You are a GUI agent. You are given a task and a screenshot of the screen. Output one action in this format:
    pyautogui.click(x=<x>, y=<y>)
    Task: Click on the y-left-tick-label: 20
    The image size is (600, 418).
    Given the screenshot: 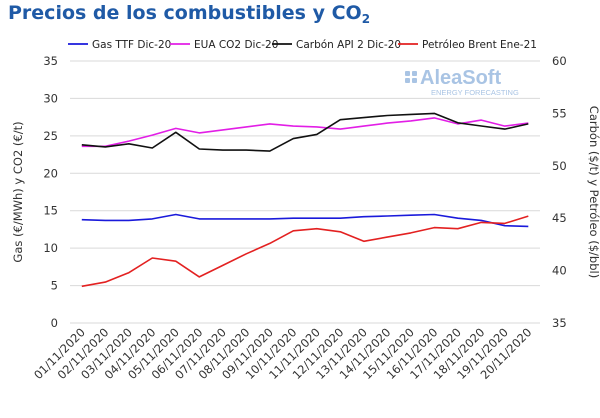 What is the action you would take?
    pyautogui.click(x=50, y=173)
    